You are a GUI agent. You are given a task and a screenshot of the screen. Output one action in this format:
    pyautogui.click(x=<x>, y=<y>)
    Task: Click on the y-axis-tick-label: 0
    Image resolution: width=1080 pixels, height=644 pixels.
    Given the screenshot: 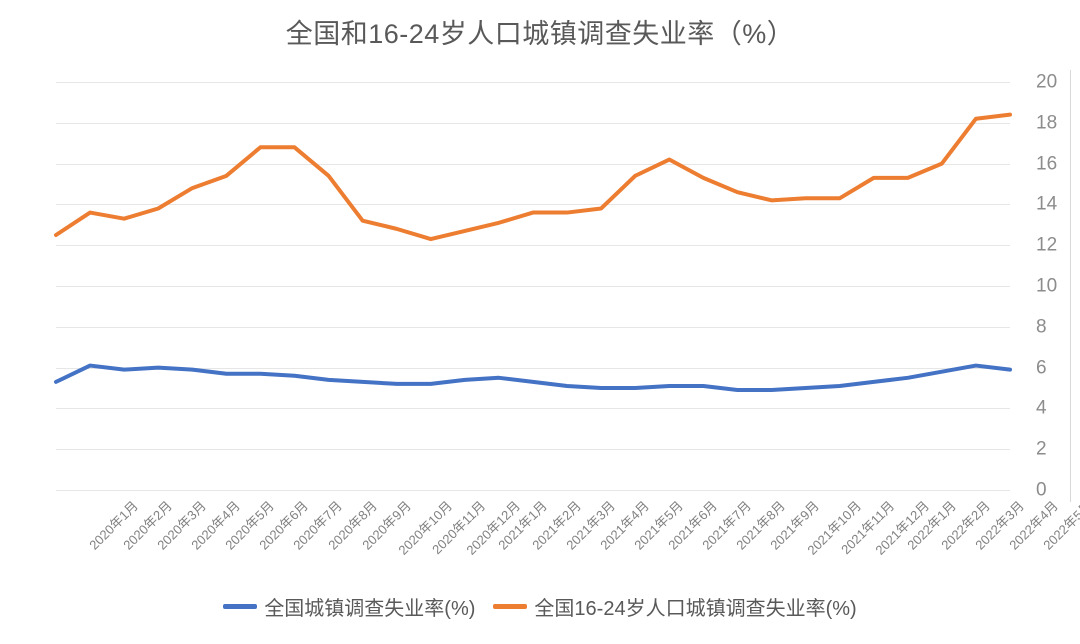 What is the action you would take?
    pyautogui.click(x=1041, y=490)
    